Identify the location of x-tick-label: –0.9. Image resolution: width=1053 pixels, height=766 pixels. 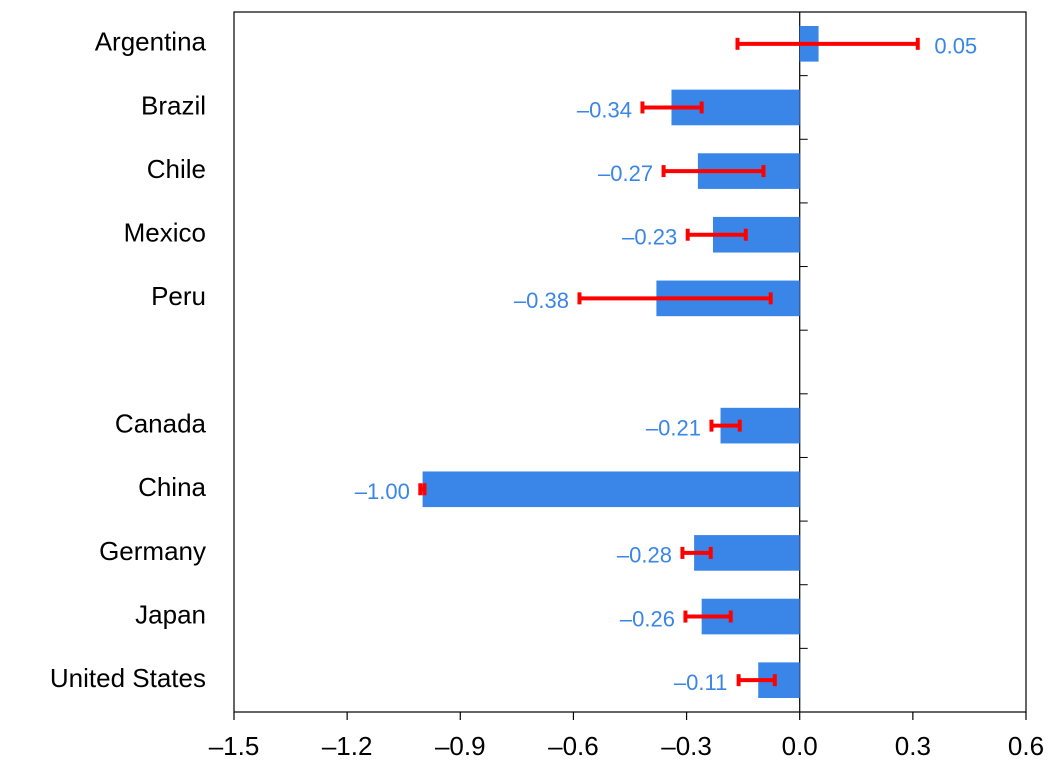
(460, 746).